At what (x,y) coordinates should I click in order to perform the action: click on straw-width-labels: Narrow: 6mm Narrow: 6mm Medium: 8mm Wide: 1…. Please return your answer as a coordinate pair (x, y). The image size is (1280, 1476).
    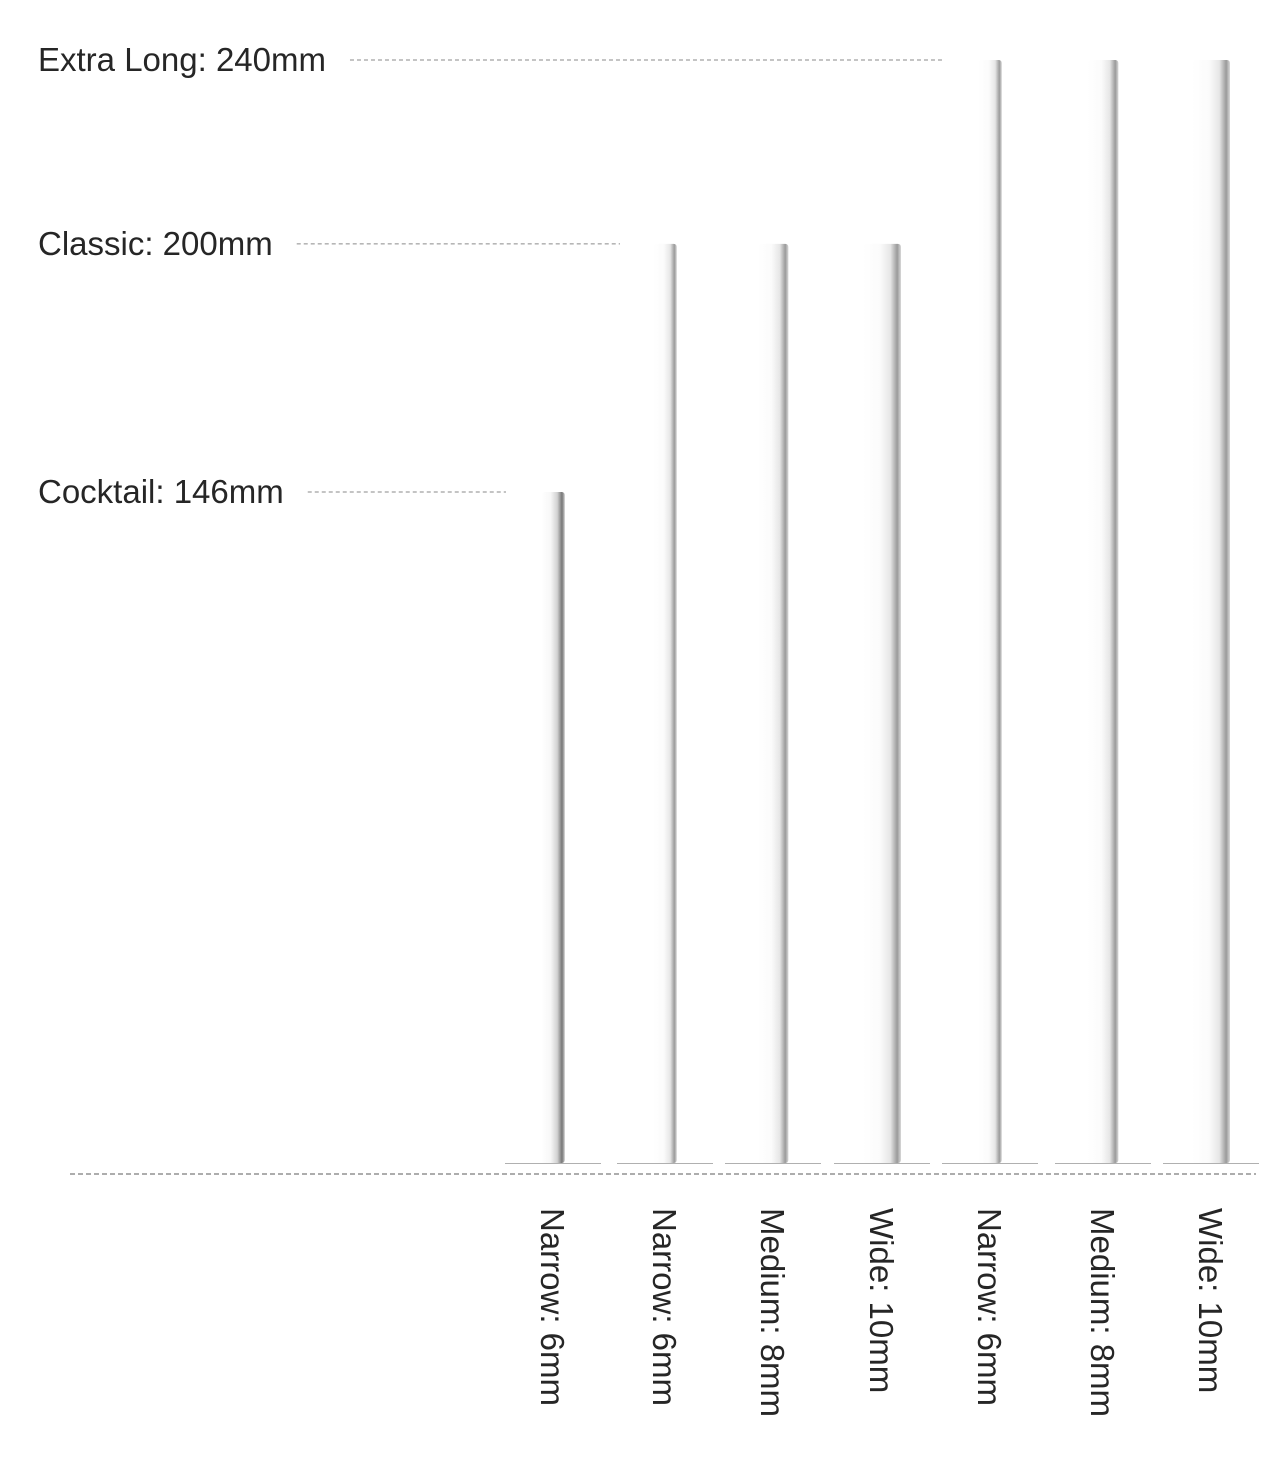
    Looking at the image, I should click on (881, 1312).